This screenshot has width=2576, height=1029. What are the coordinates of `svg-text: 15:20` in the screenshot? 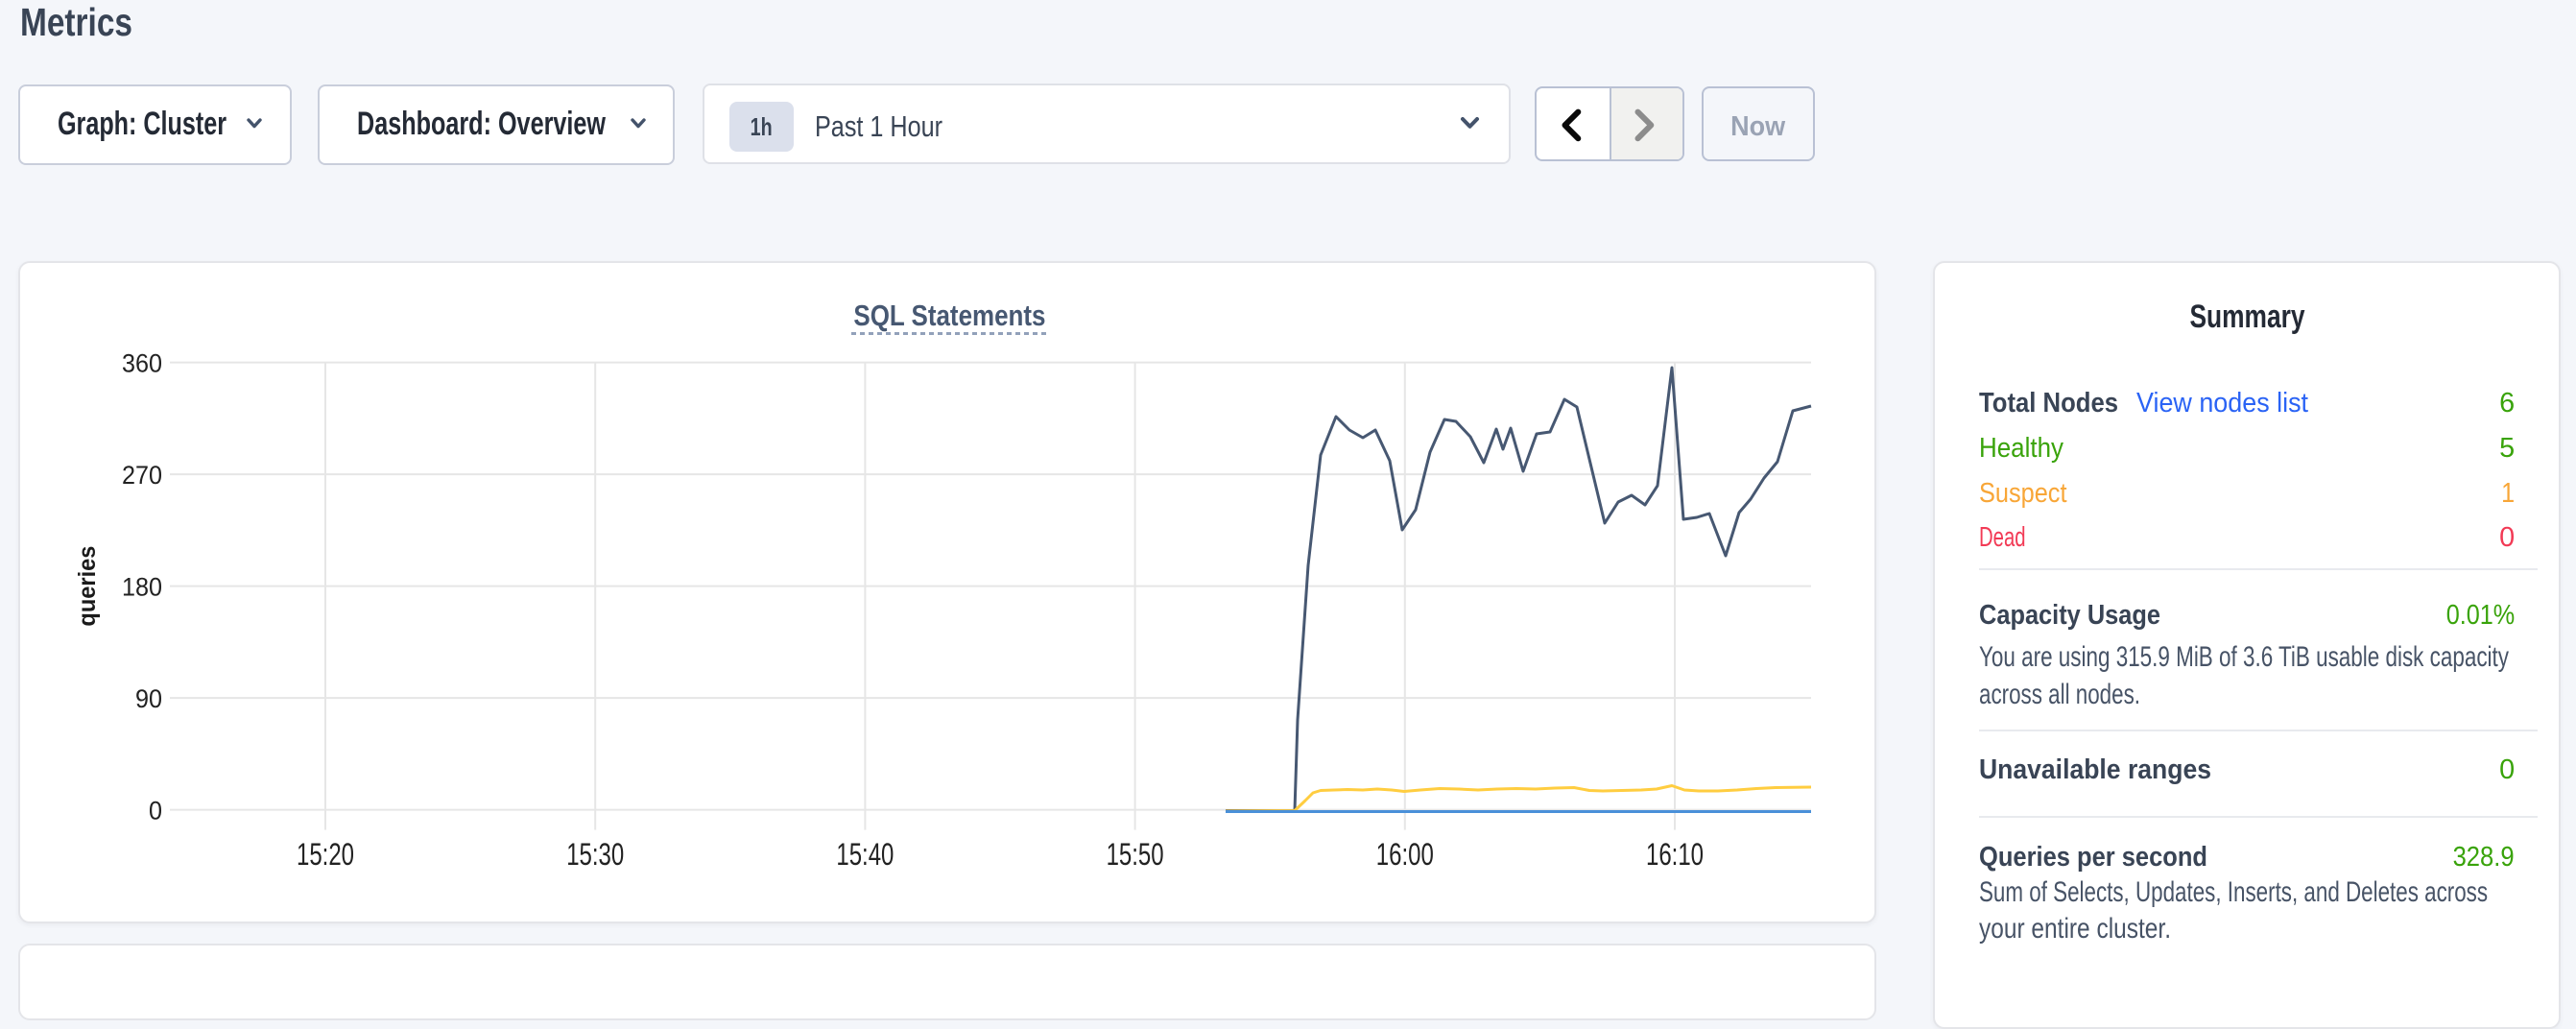 It's located at (325, 854).